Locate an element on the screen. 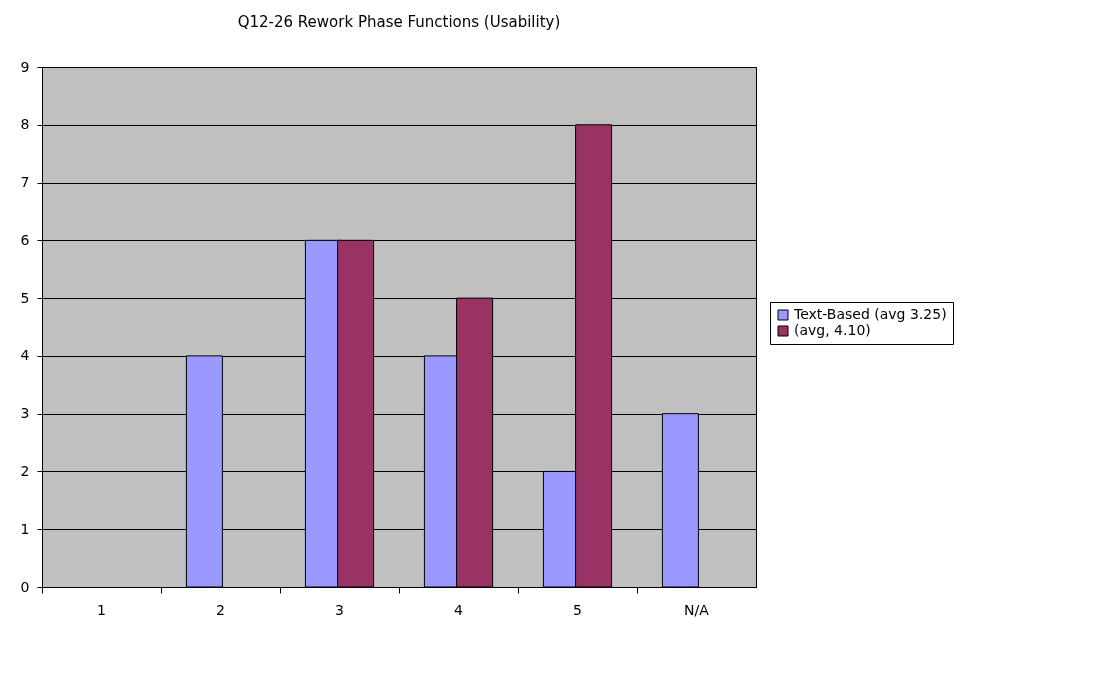 This screenshot has height=690, width=1104. y-tick-label: 8 is located at coordinates (25, 124).